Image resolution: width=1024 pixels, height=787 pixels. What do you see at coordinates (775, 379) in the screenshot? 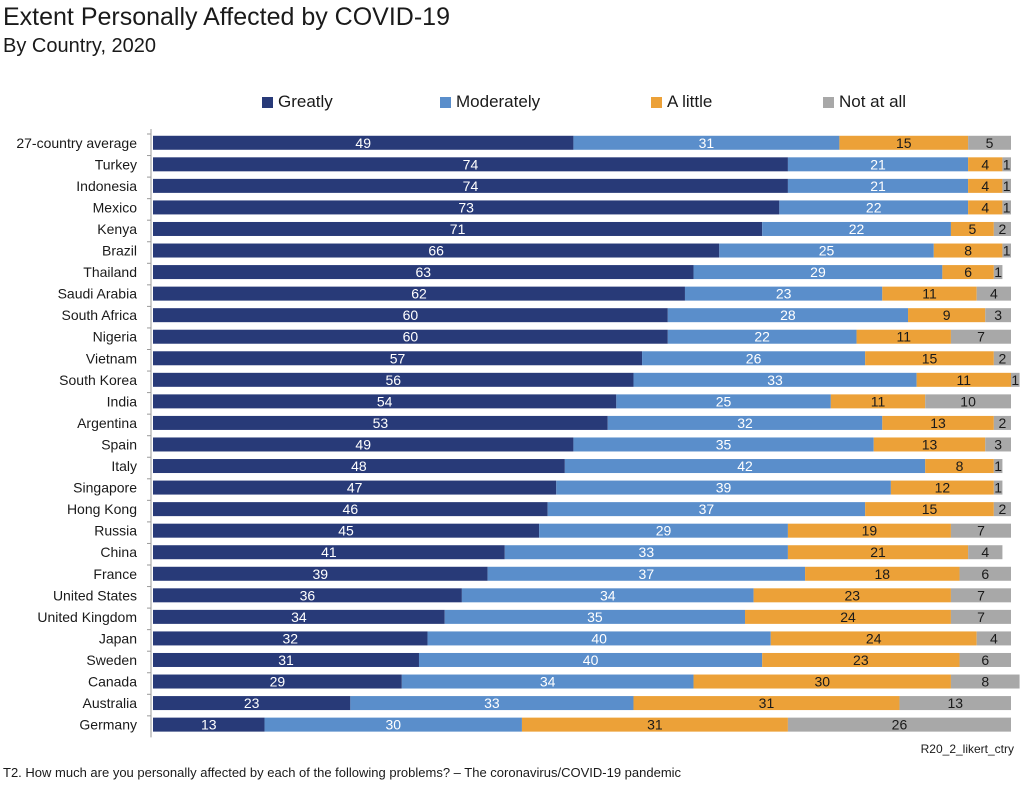
I see `bar-moderately-south-korea` at bounding box center [775, 379].